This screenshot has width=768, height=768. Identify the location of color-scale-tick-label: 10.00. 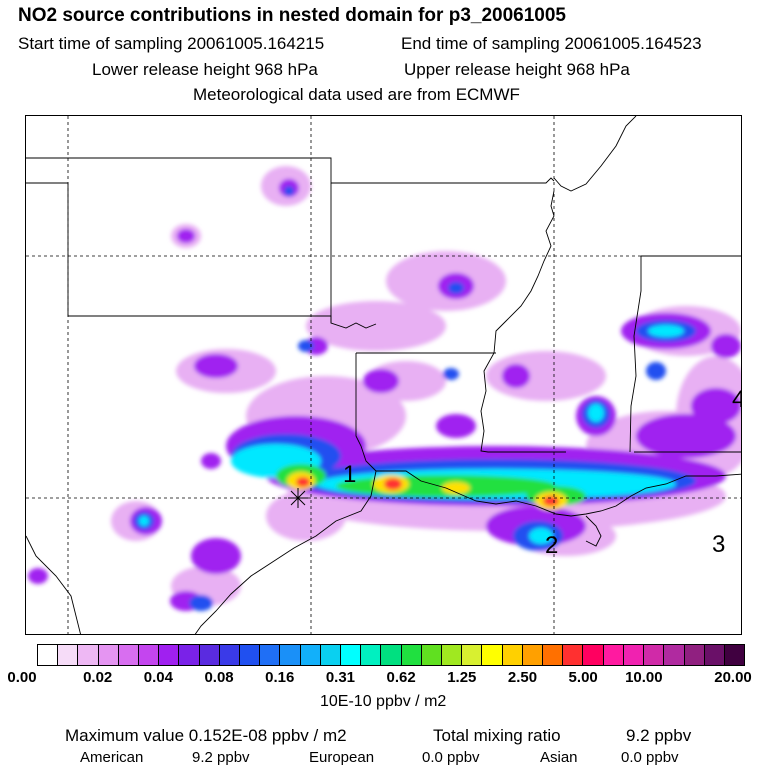
(644, 677).